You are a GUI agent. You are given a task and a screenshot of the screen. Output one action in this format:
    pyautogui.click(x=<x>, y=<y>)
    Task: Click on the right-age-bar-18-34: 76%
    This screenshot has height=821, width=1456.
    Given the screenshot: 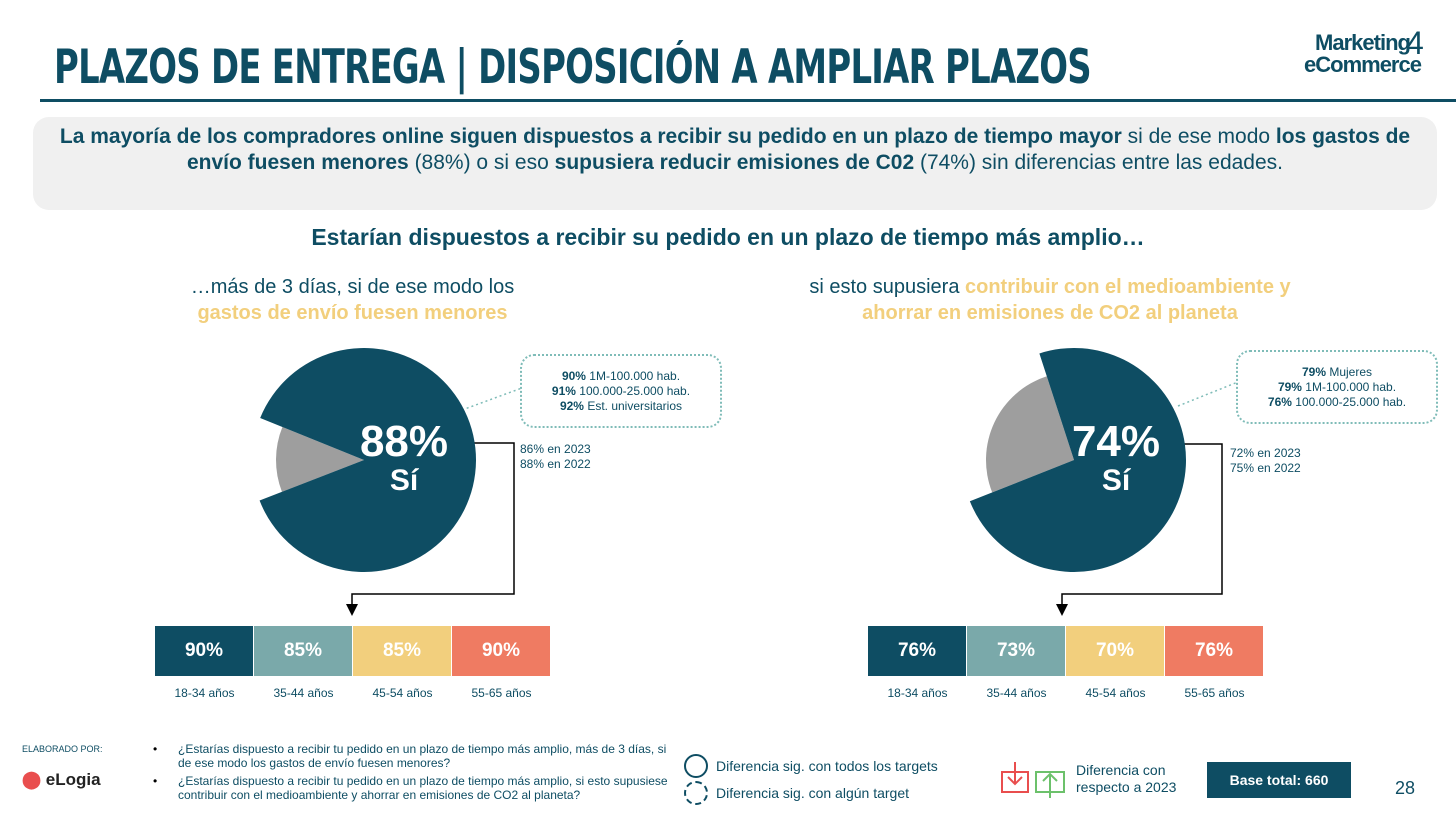 What is the action you would take?
    pyautogui.click(x=917, y=651)
    